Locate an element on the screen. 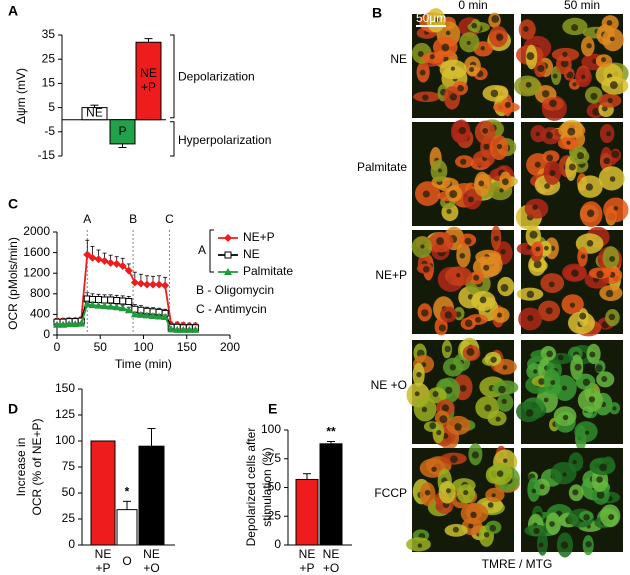 This screenshot has height=575, width=630. scale-bar-label: 50μm is located at coordinates (431, 18).